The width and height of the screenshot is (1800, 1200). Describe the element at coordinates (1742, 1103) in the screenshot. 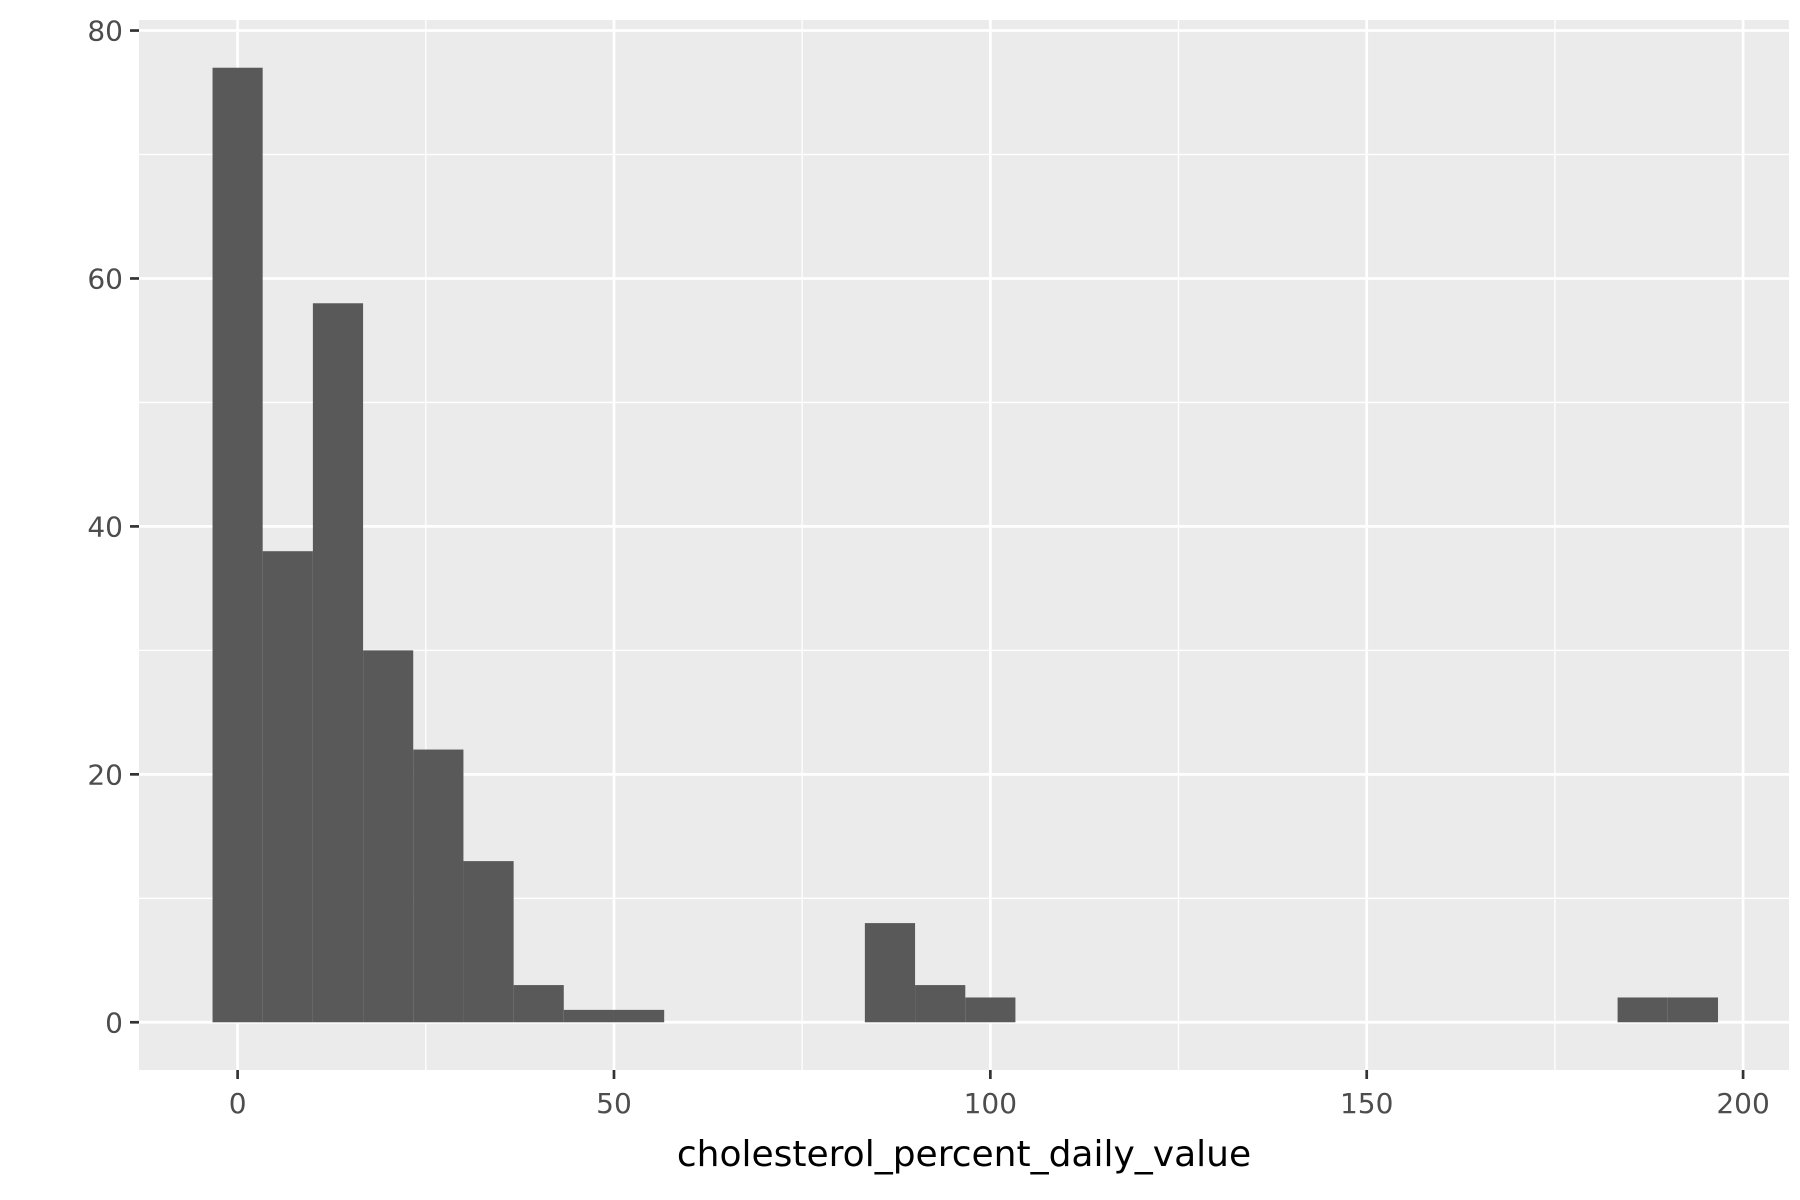

I see `x-tick-label: 200` at that location.